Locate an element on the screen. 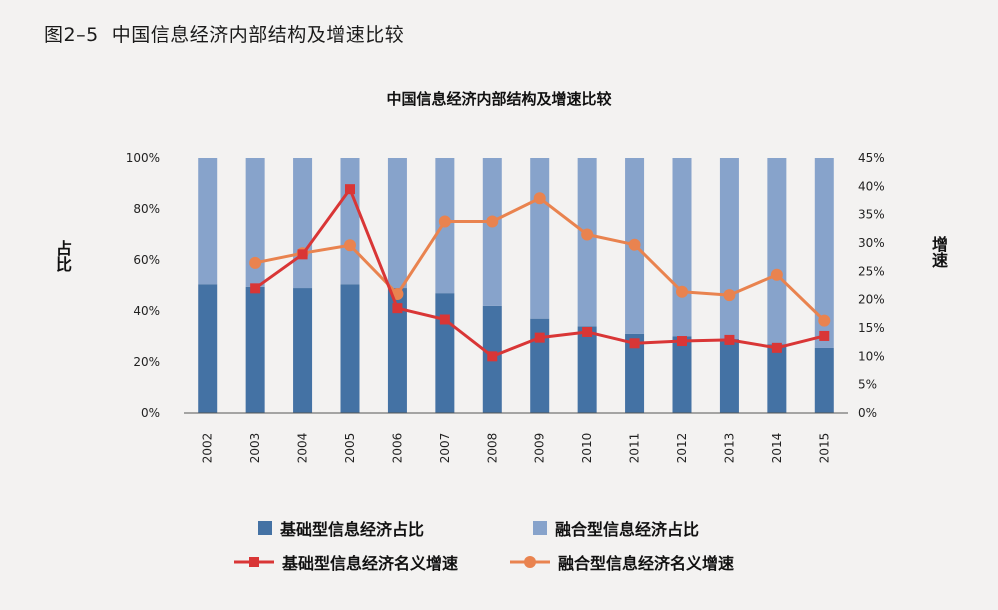 This screenshot has height=610, width=998. right-tick-label: 25% is located at coordinates (871, 271).